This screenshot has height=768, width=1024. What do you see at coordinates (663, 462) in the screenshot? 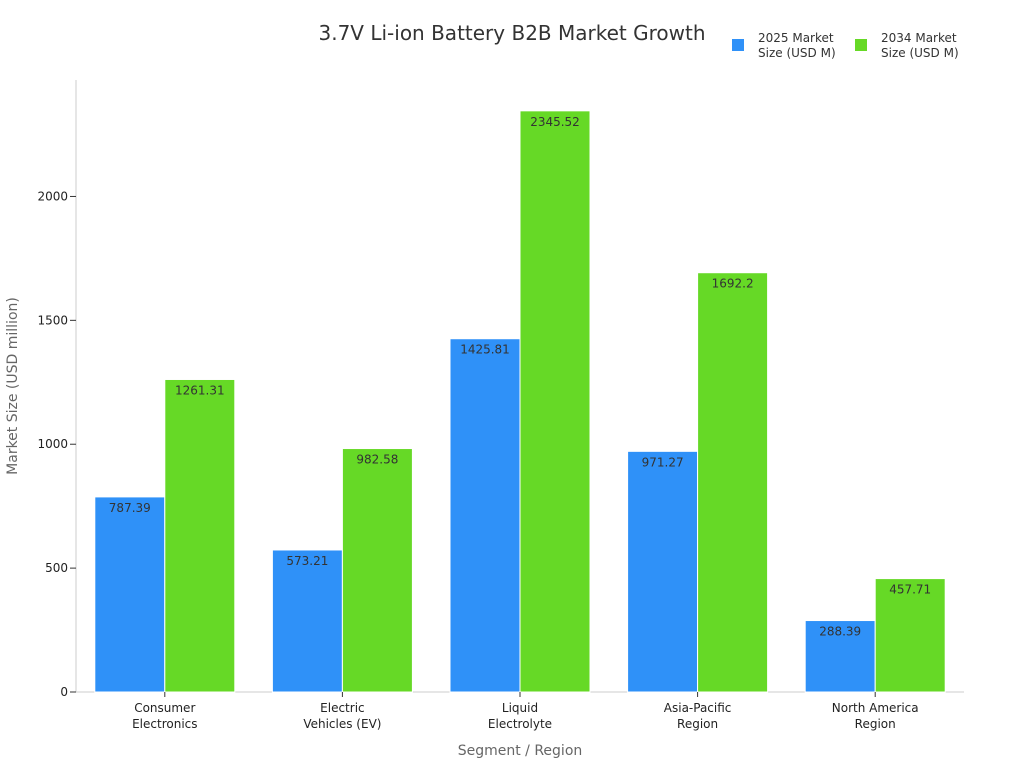
I see `data-label: 971.27` at bounding box center [663, 462].